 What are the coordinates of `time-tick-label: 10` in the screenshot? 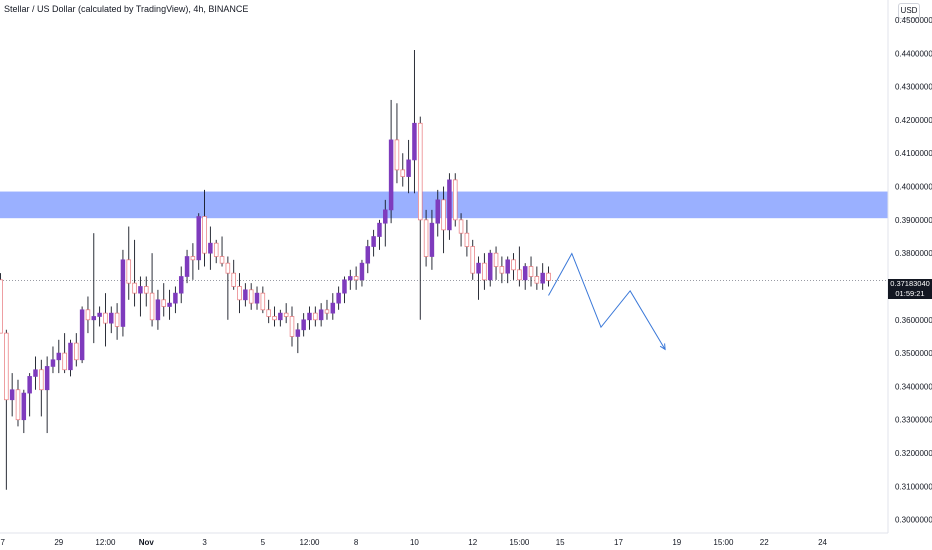 It's located at (414, 542).